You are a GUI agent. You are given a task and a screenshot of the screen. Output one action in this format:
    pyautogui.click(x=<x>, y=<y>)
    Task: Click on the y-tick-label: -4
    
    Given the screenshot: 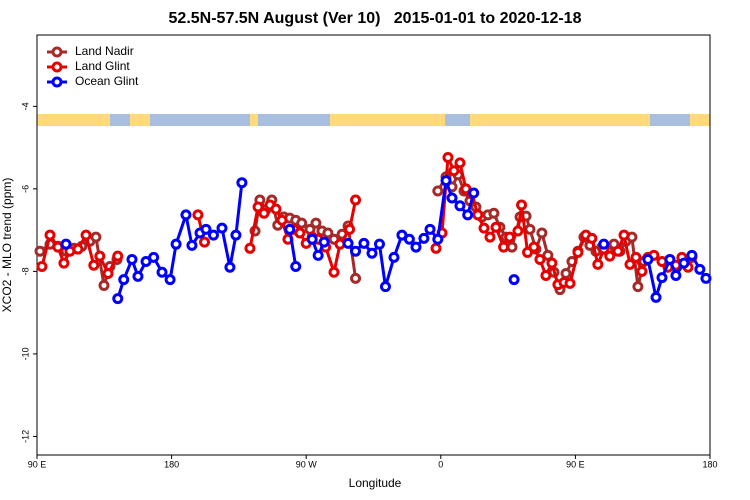 What is the action you would take?
    pyautogui.click(x=25, y=106)
    